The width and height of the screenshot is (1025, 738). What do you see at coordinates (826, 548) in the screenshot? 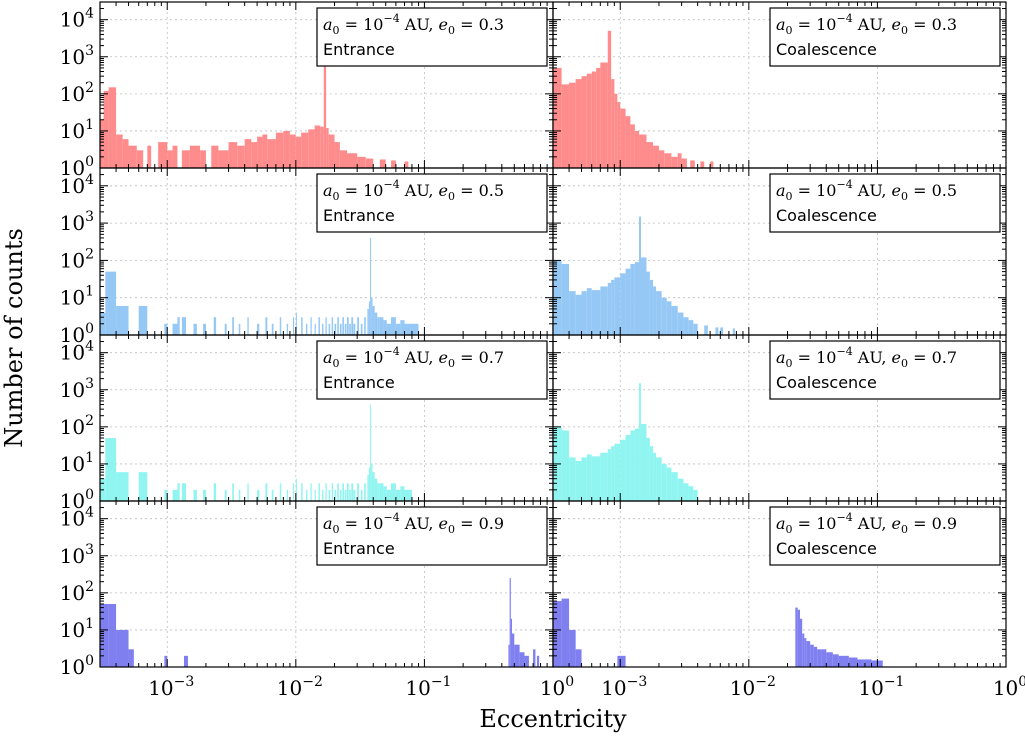
I see `legend-label: Coalescence` at bounding box center [826, 548].